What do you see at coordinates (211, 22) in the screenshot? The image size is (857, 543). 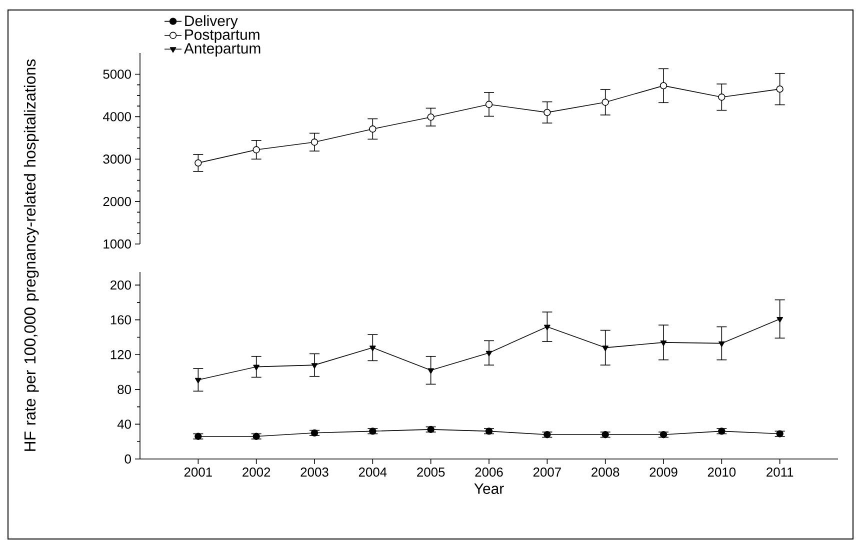 I see `text: Delivery` at bounding box center [211, 22].